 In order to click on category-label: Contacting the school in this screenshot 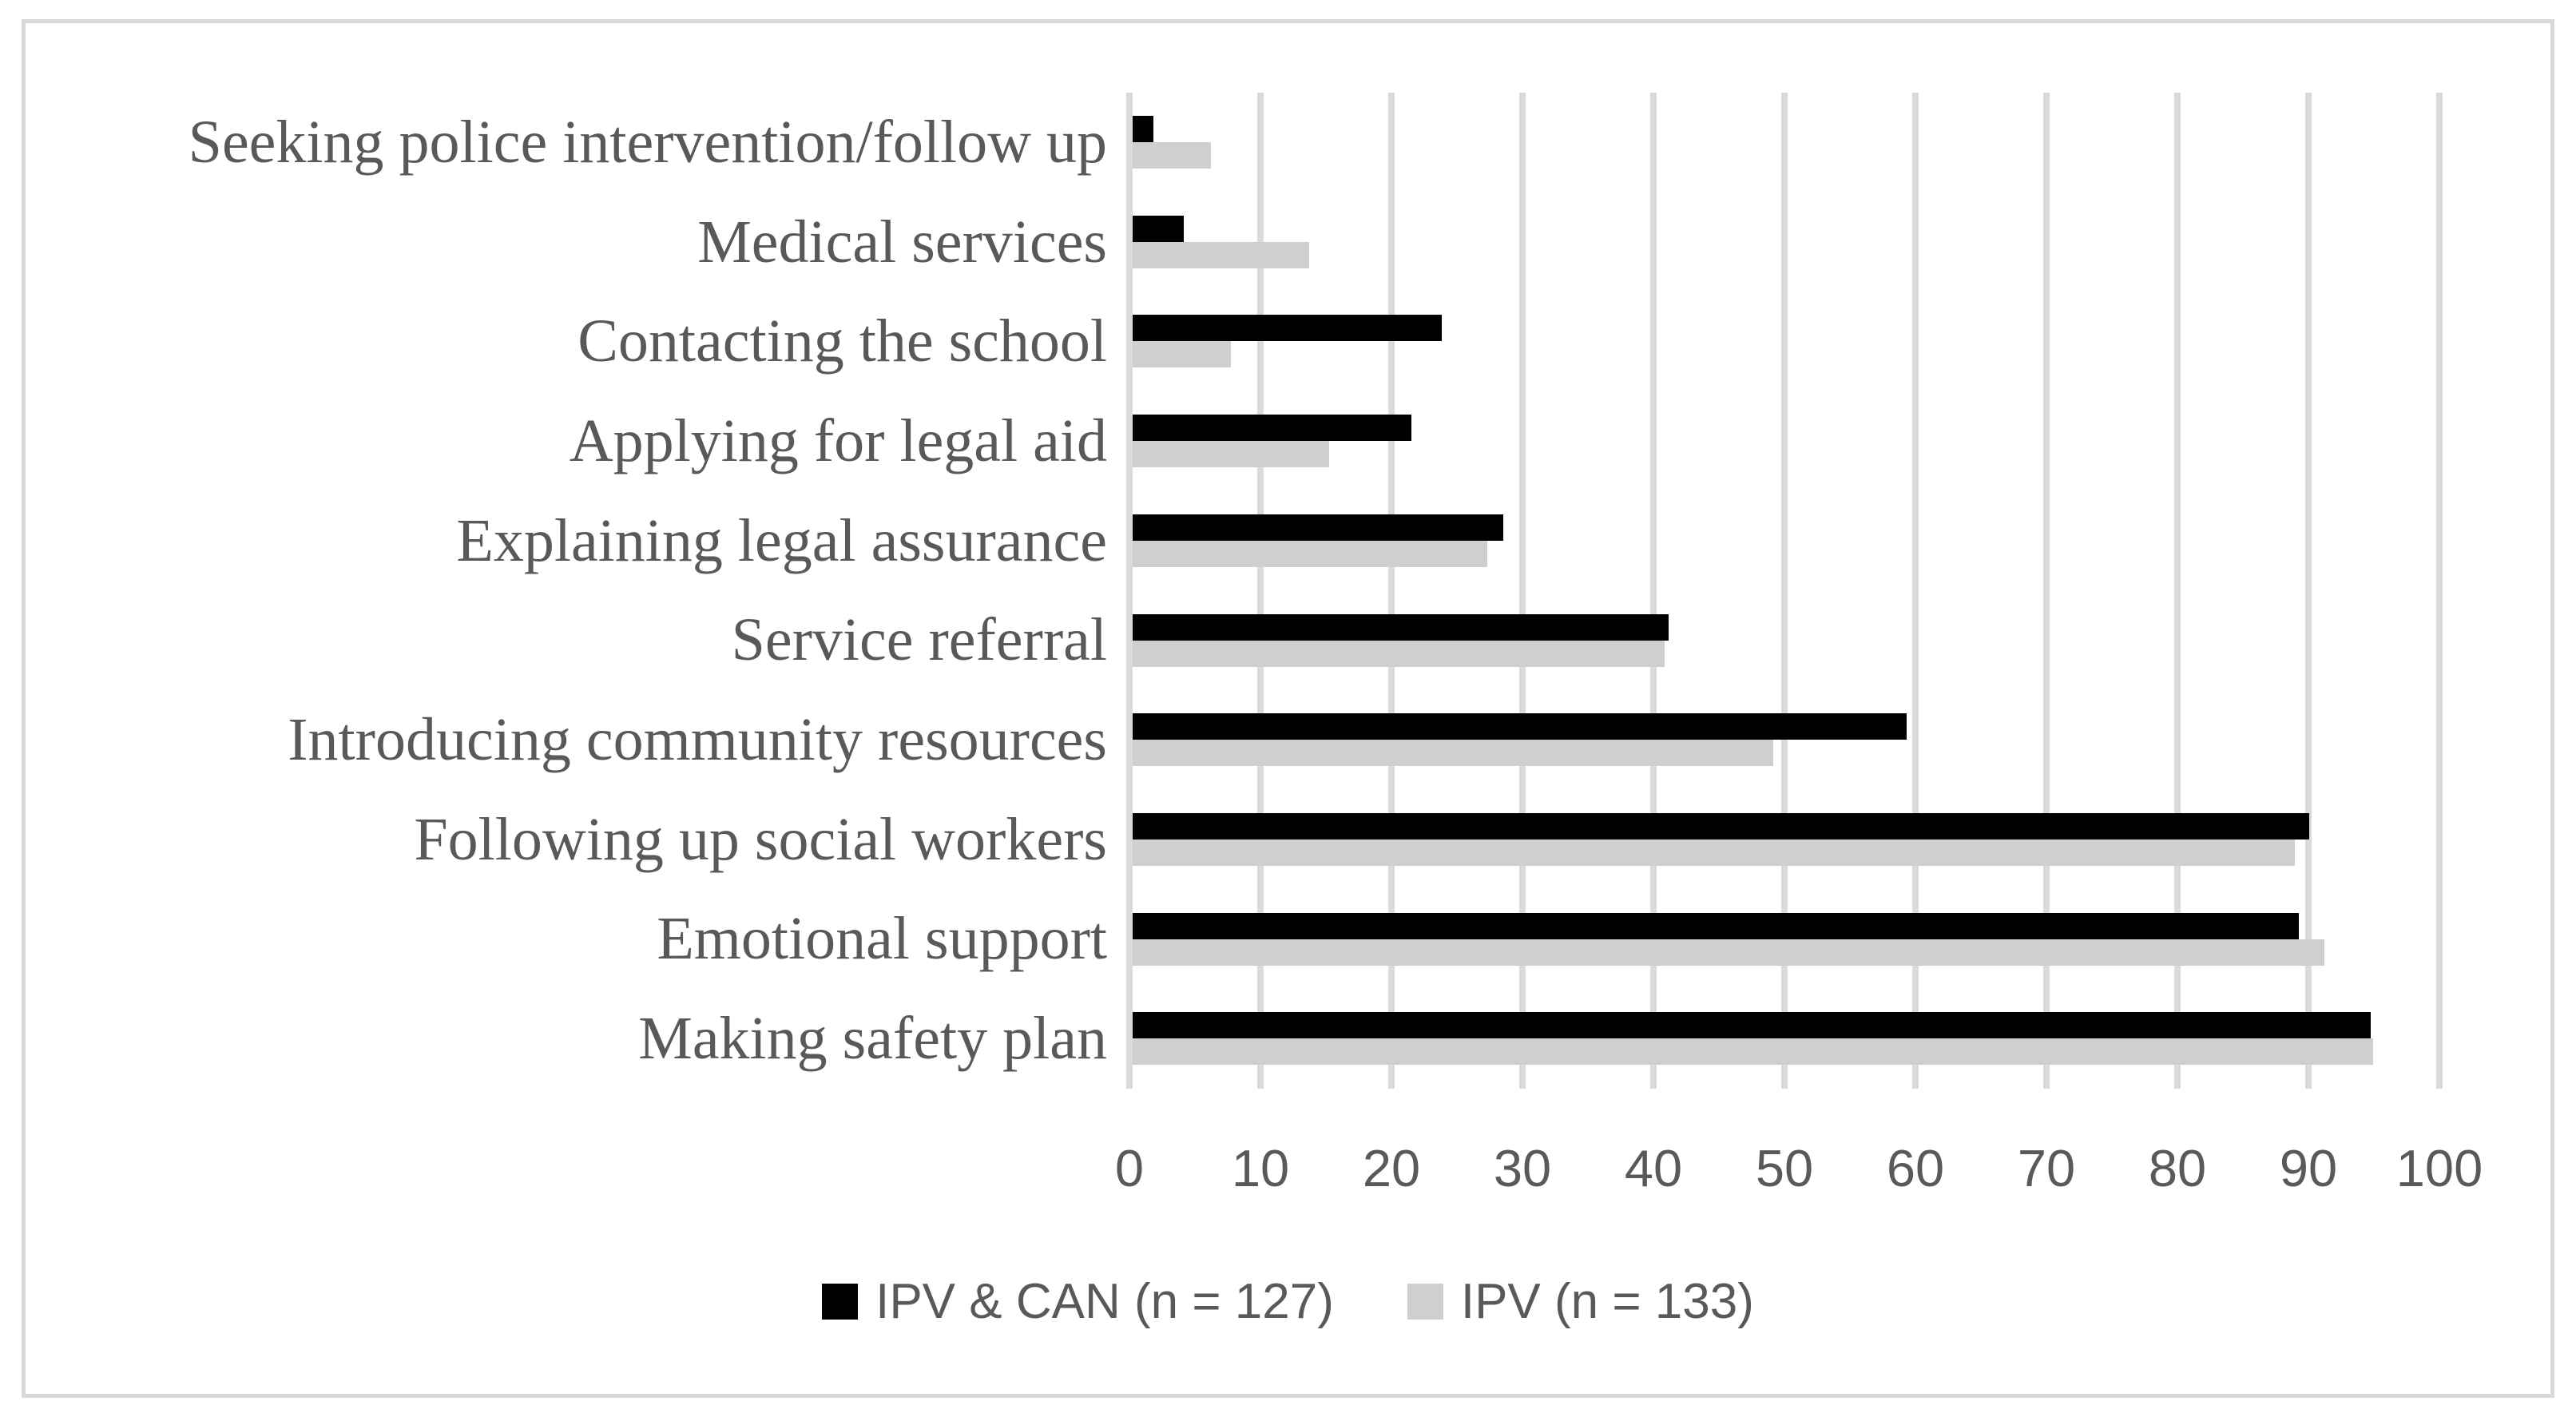, I will do `click(843, 341)`.